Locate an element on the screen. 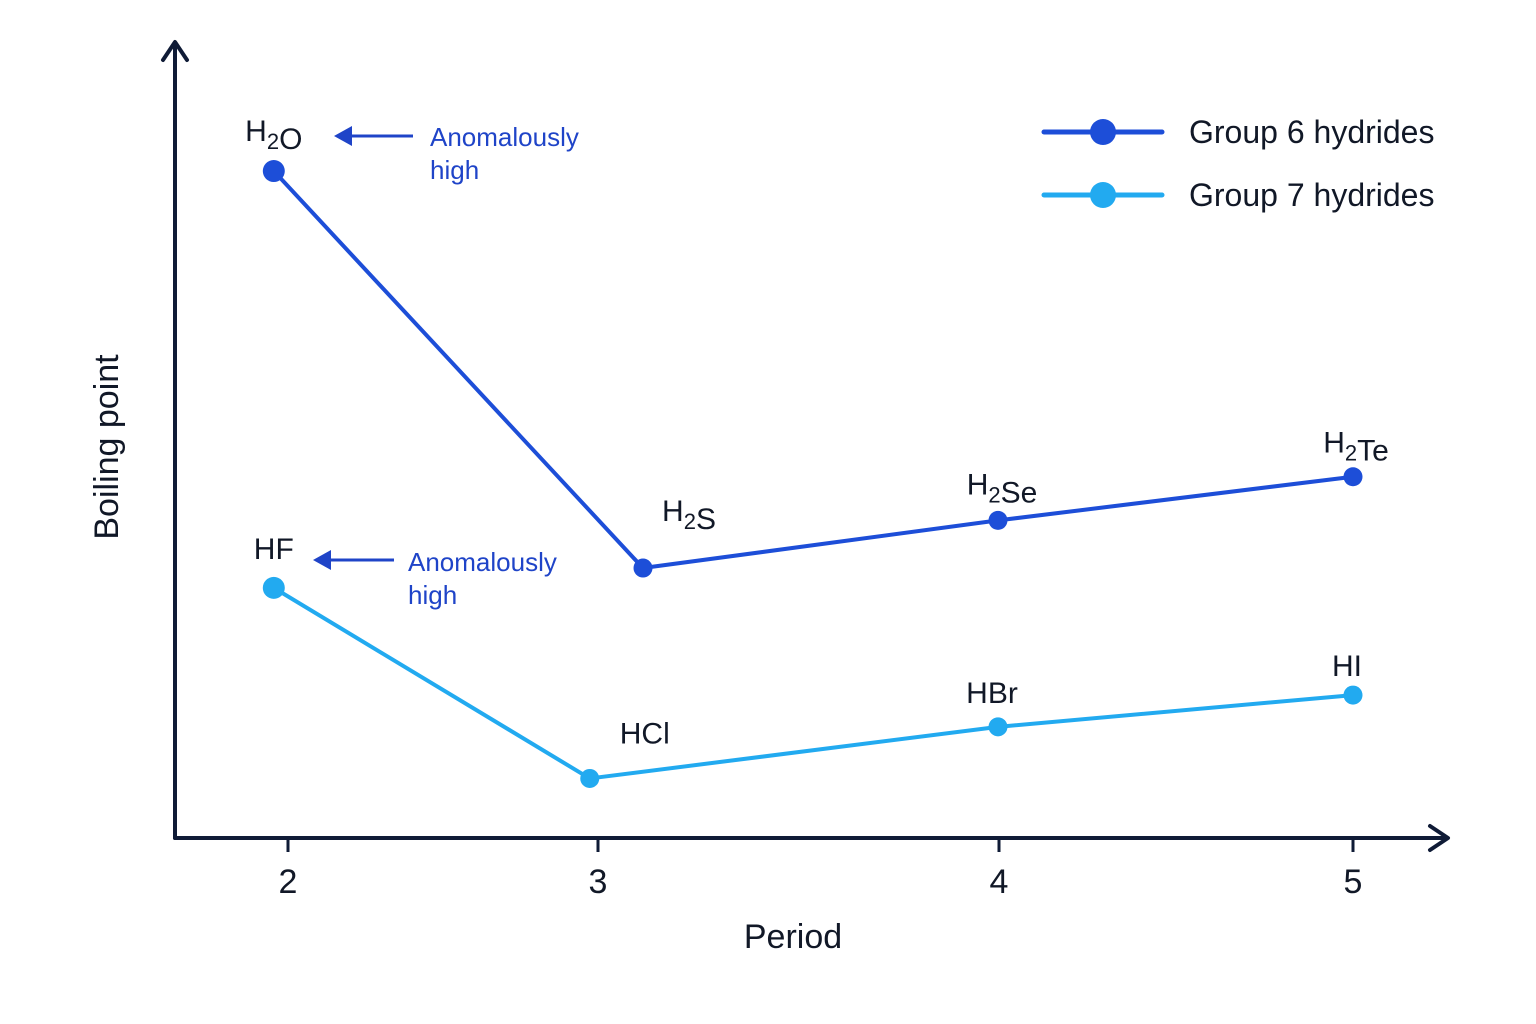  legend-marker-group7 is located at coordinates (1103, 195).